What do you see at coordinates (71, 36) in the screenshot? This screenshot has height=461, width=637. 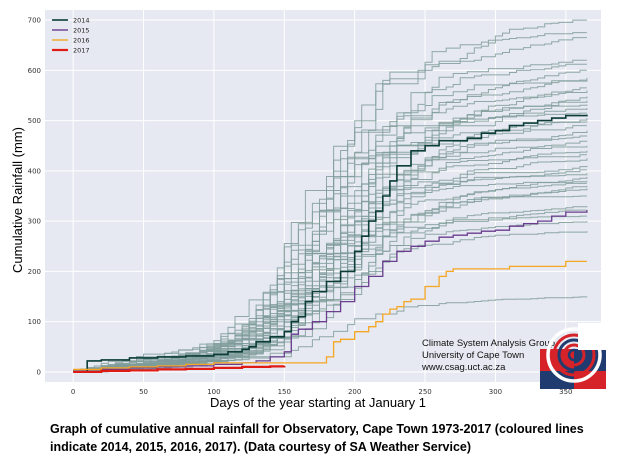 I see `legend: 2014 2015 2016 2017` at bounding box center [71, 36].